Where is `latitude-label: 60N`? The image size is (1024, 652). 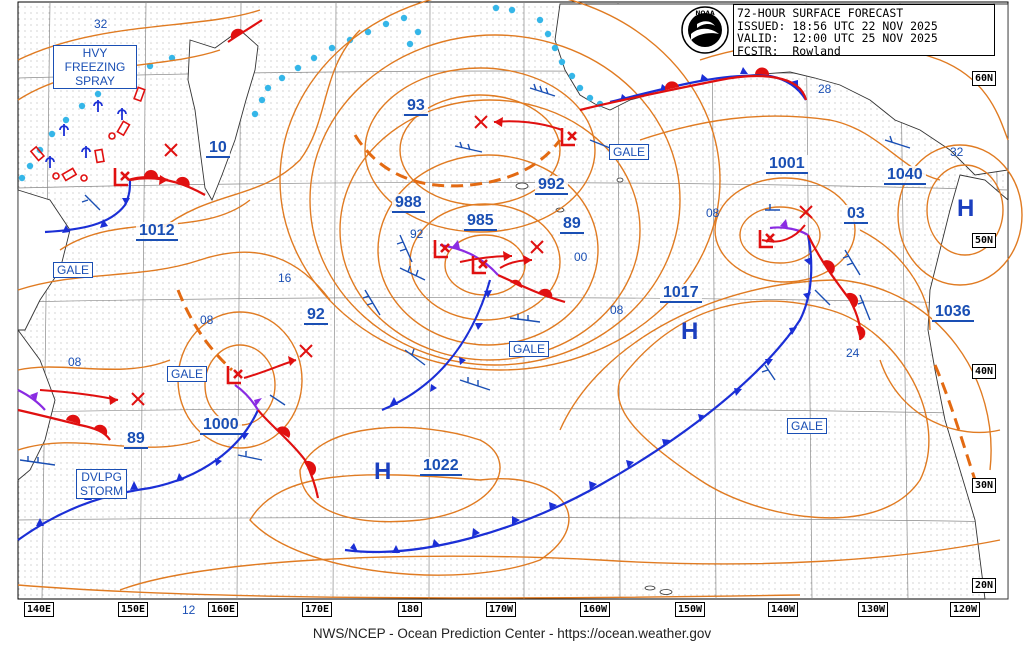
latitude-label: 60N is located at coordinates (984, 78).